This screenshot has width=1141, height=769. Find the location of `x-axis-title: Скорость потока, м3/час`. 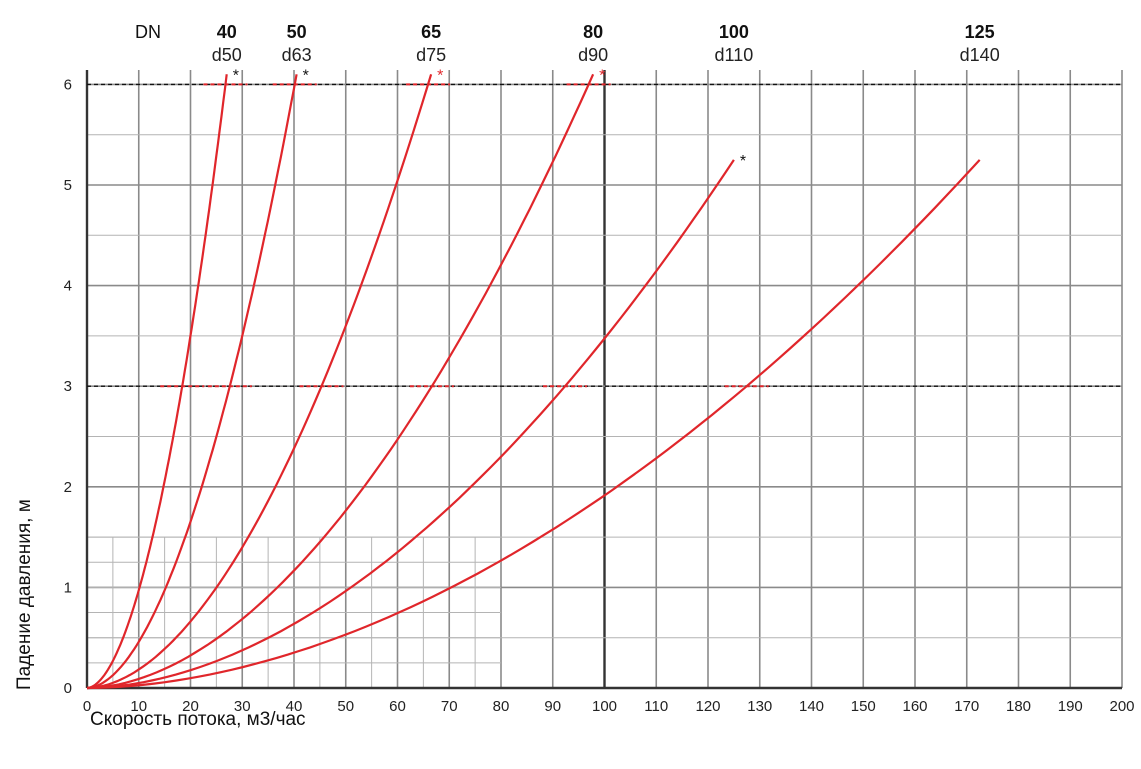

x-axis-title: Скорость потока, м3/час is located at coordinates (198, 719).